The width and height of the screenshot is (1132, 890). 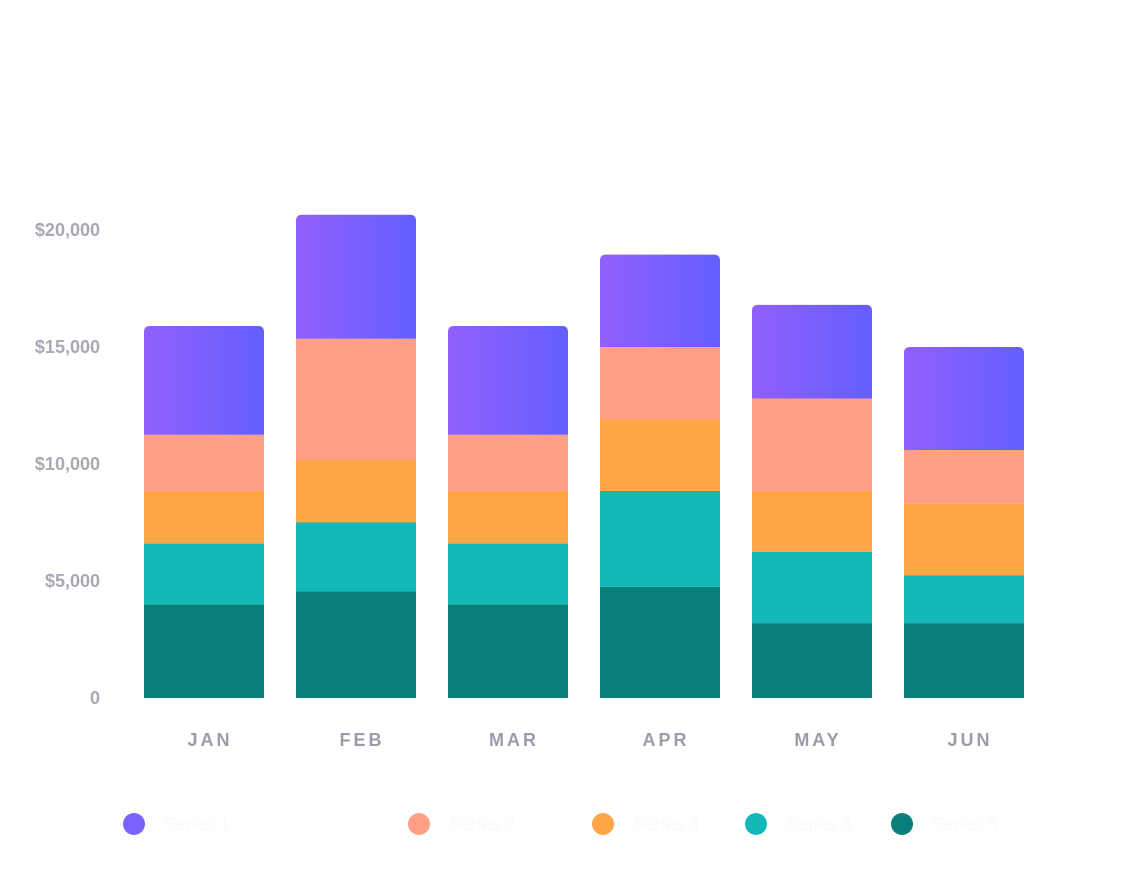 What do you see at coordinates (589, 740) in the screenshot?
I see `x-axis: JAN FEB MAR APR MAY JUN` at bounding box center [589, 740].